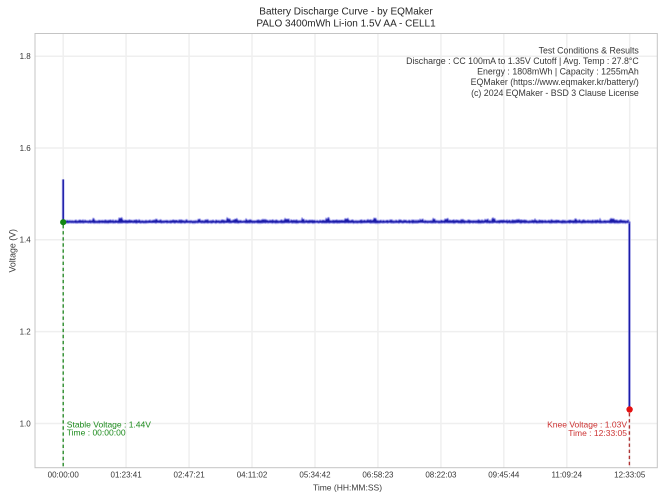 The height and width of the screenshot is (500, 667). Describe the element at coordinates (441, 475) in the screenshot. I see `svg-text: 08:22:03` at that location.